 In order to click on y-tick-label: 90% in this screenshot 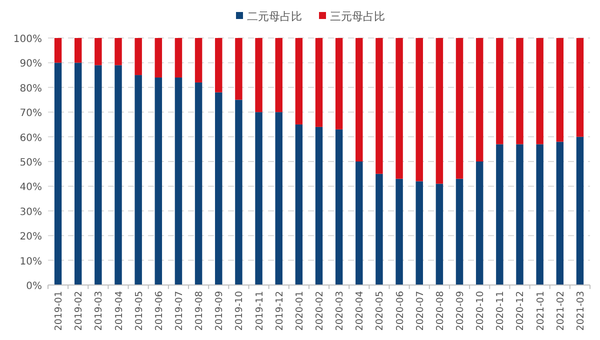, I will do `click(31, 64)`.